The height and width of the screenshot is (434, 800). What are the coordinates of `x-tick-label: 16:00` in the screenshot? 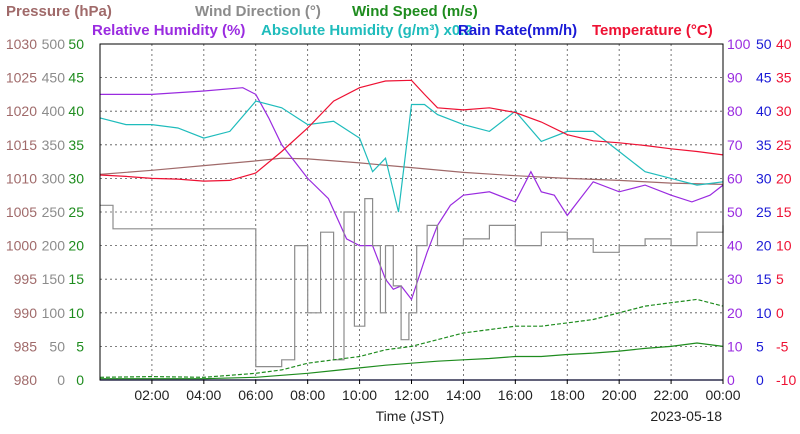 It's located at (515, 395).